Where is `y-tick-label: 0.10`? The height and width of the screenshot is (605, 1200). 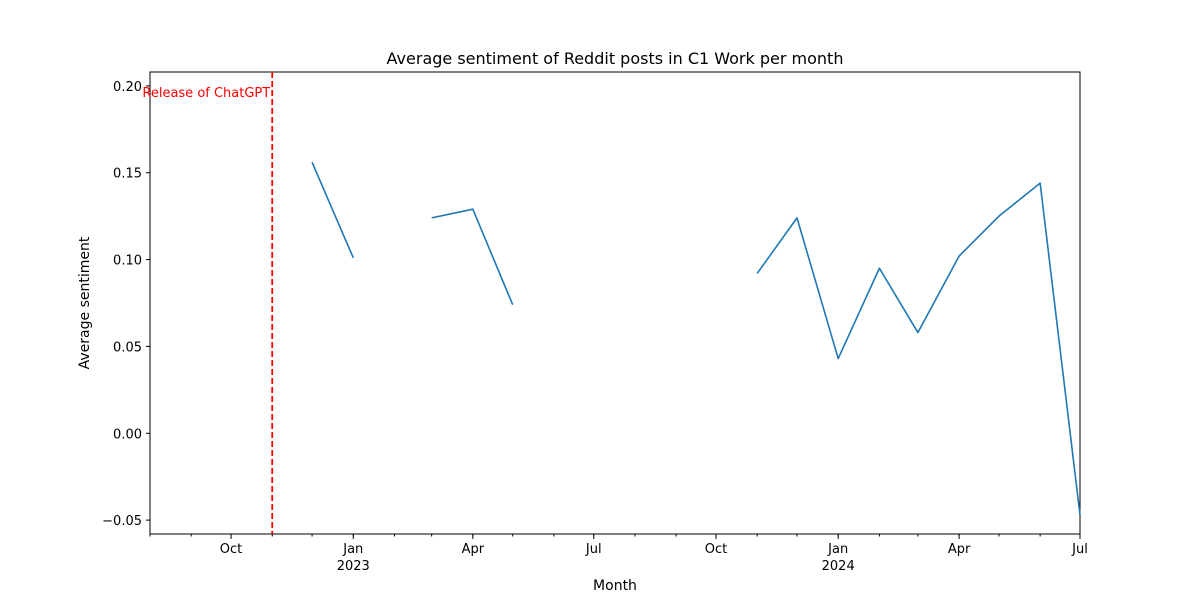
y-tick-label: 0.10 is located at coordinates (127, 261).